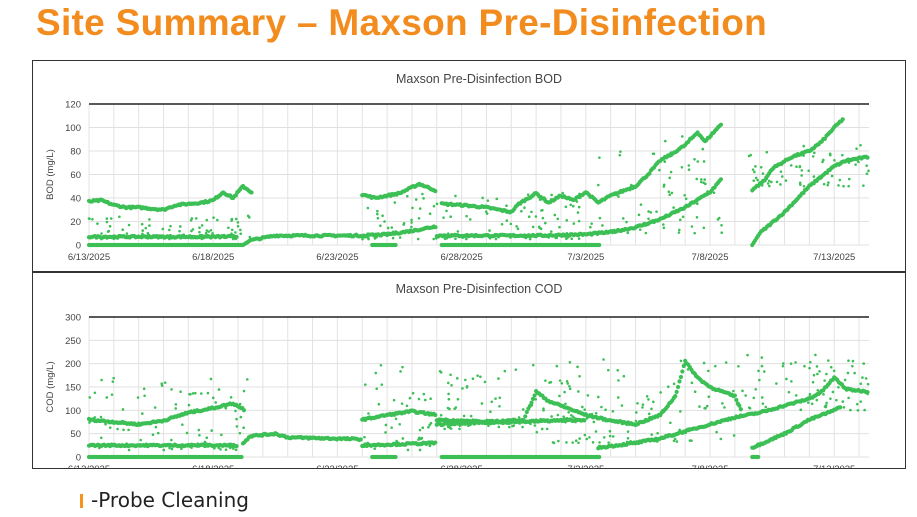  Describe the element at coordinates (164, 500) in the screenshot. I see `probe-cleaning-legend: -Probe Cleaning` at that location.